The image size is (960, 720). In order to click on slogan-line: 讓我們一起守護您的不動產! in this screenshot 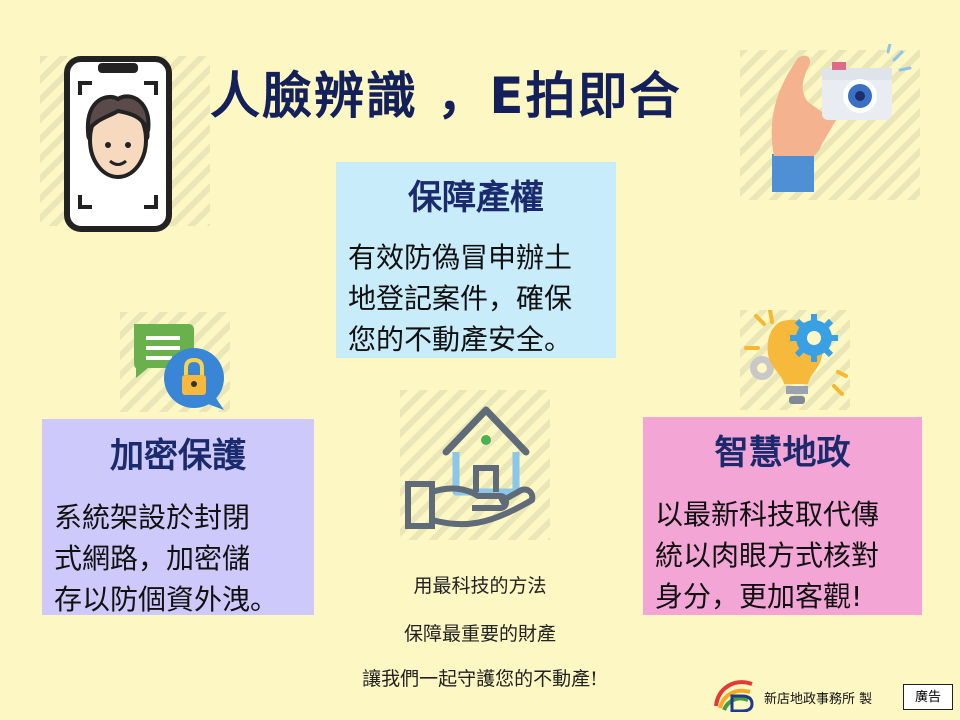, I will do `click(480, 679)`.